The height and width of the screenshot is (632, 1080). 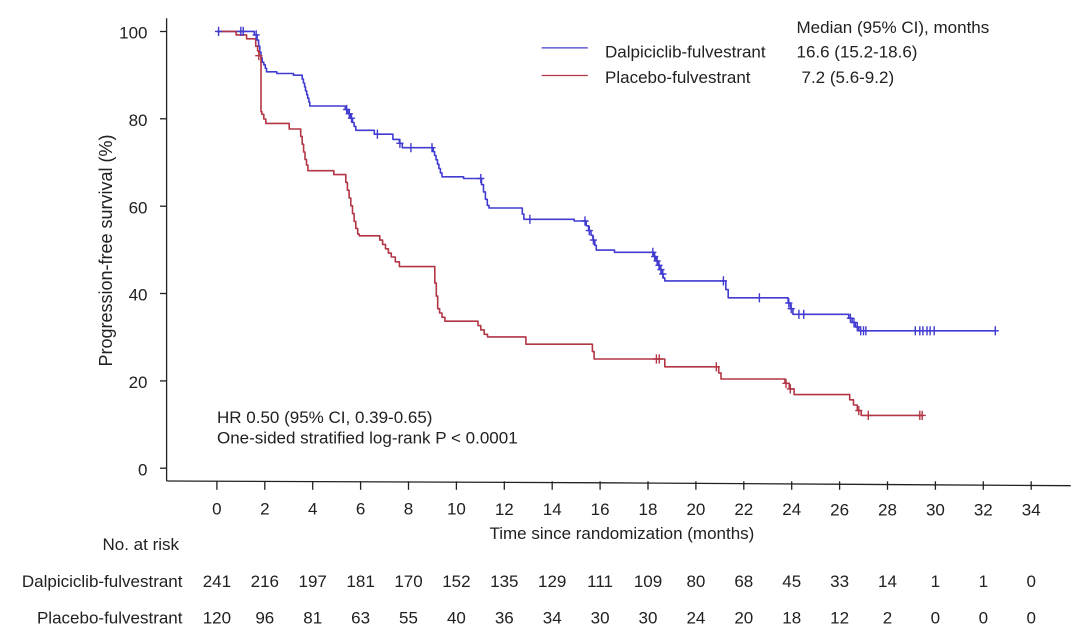 I want to click on svg-text: 28, so click(x=887, y=509).